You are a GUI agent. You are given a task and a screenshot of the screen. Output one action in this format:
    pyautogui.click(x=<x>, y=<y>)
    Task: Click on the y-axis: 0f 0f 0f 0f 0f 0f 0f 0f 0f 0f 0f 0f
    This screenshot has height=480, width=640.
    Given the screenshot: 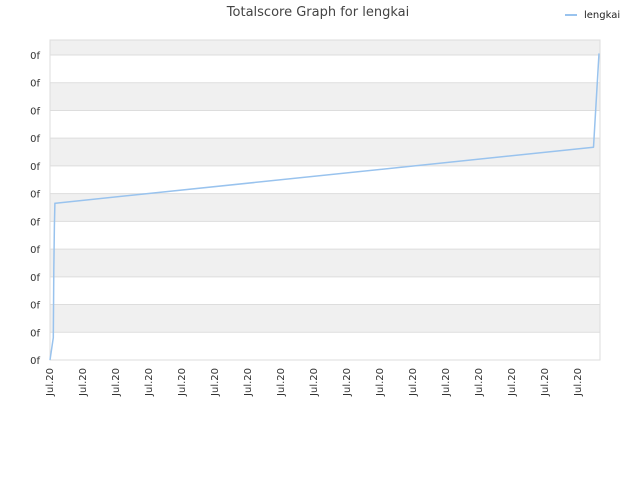 What is the action you would take?
    pyautogui.click(x=35, y=209)
    